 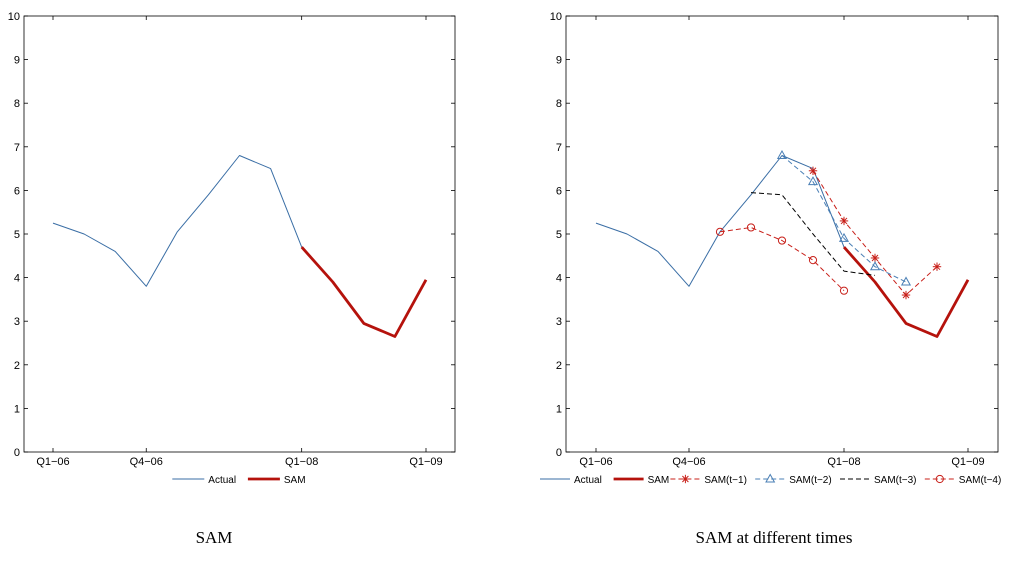 What do you see at coordinates (774, 537) in the screenshot?
I see `right-chart-caption: SAM at different times` at bounding box center [774, 537].